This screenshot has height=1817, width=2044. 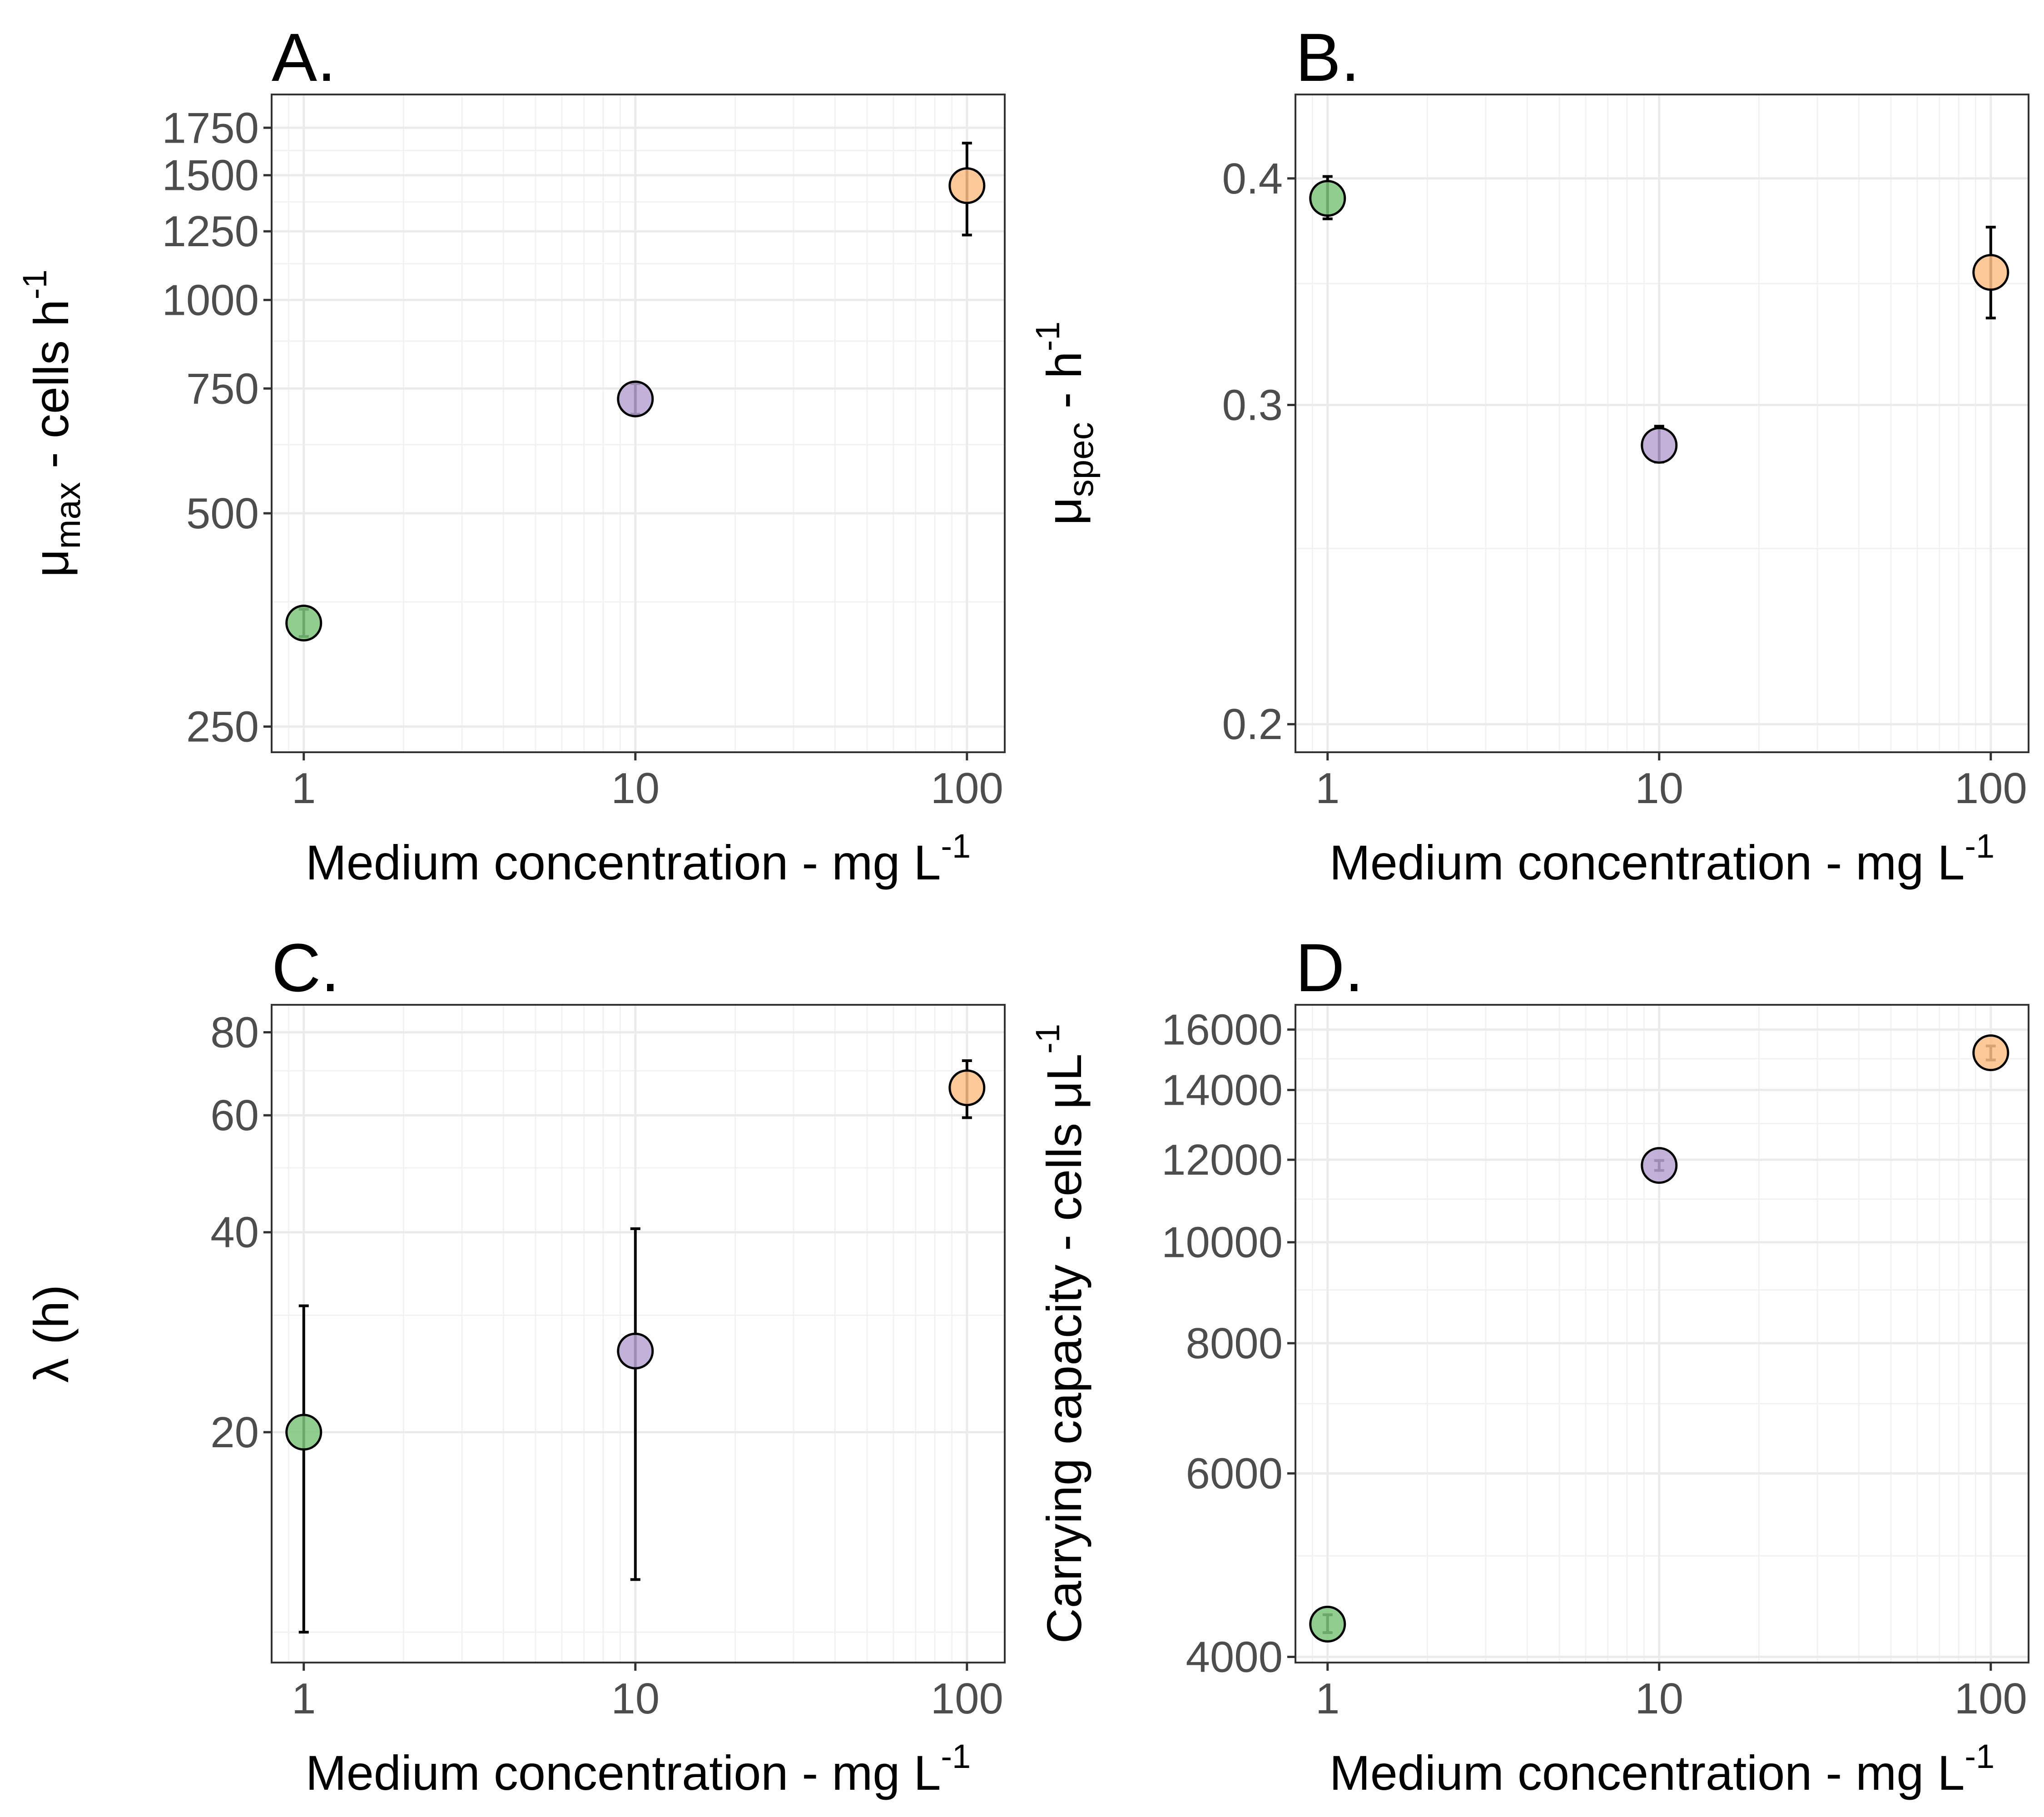 What do you see at coordinates (234, 1432) in the screenshot?
I see `y-tick-label: 20` at bounding box center [234, 1432].